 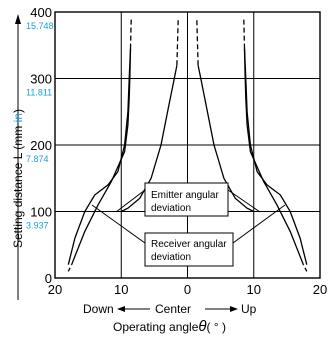 I want to click on y-axis-title: Setting distance L (mm in), so click(x=18, y=160).